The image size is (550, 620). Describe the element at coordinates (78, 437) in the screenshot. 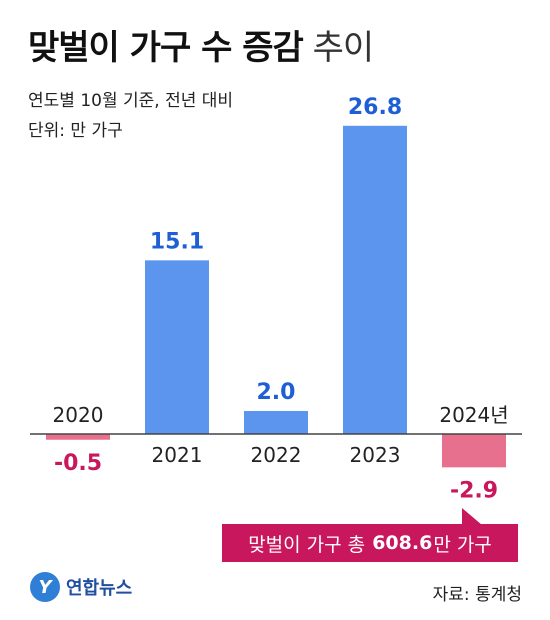

I see `bar-2020` at that location.